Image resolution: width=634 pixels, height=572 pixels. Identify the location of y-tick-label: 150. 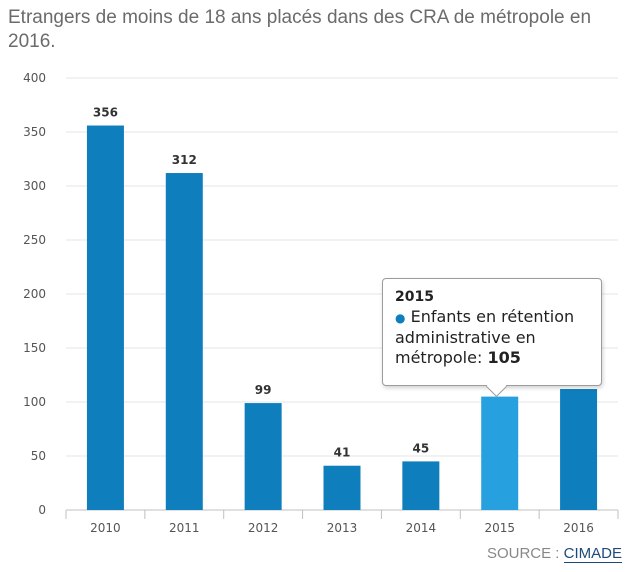
(34, 348).